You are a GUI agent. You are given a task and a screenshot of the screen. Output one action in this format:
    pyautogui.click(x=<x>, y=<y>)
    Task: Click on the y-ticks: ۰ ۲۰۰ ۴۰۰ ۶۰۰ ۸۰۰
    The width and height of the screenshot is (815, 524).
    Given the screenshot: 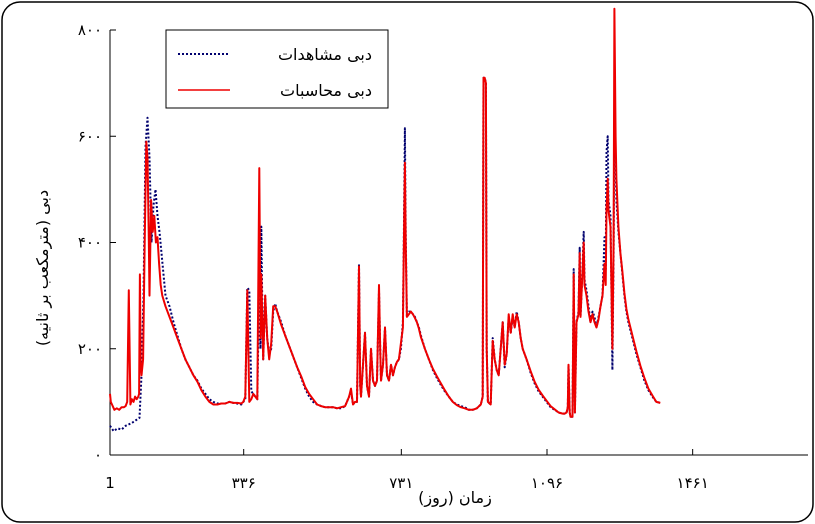 What is the action you would take?
    pyautogui.click(x=97, y=242)
    